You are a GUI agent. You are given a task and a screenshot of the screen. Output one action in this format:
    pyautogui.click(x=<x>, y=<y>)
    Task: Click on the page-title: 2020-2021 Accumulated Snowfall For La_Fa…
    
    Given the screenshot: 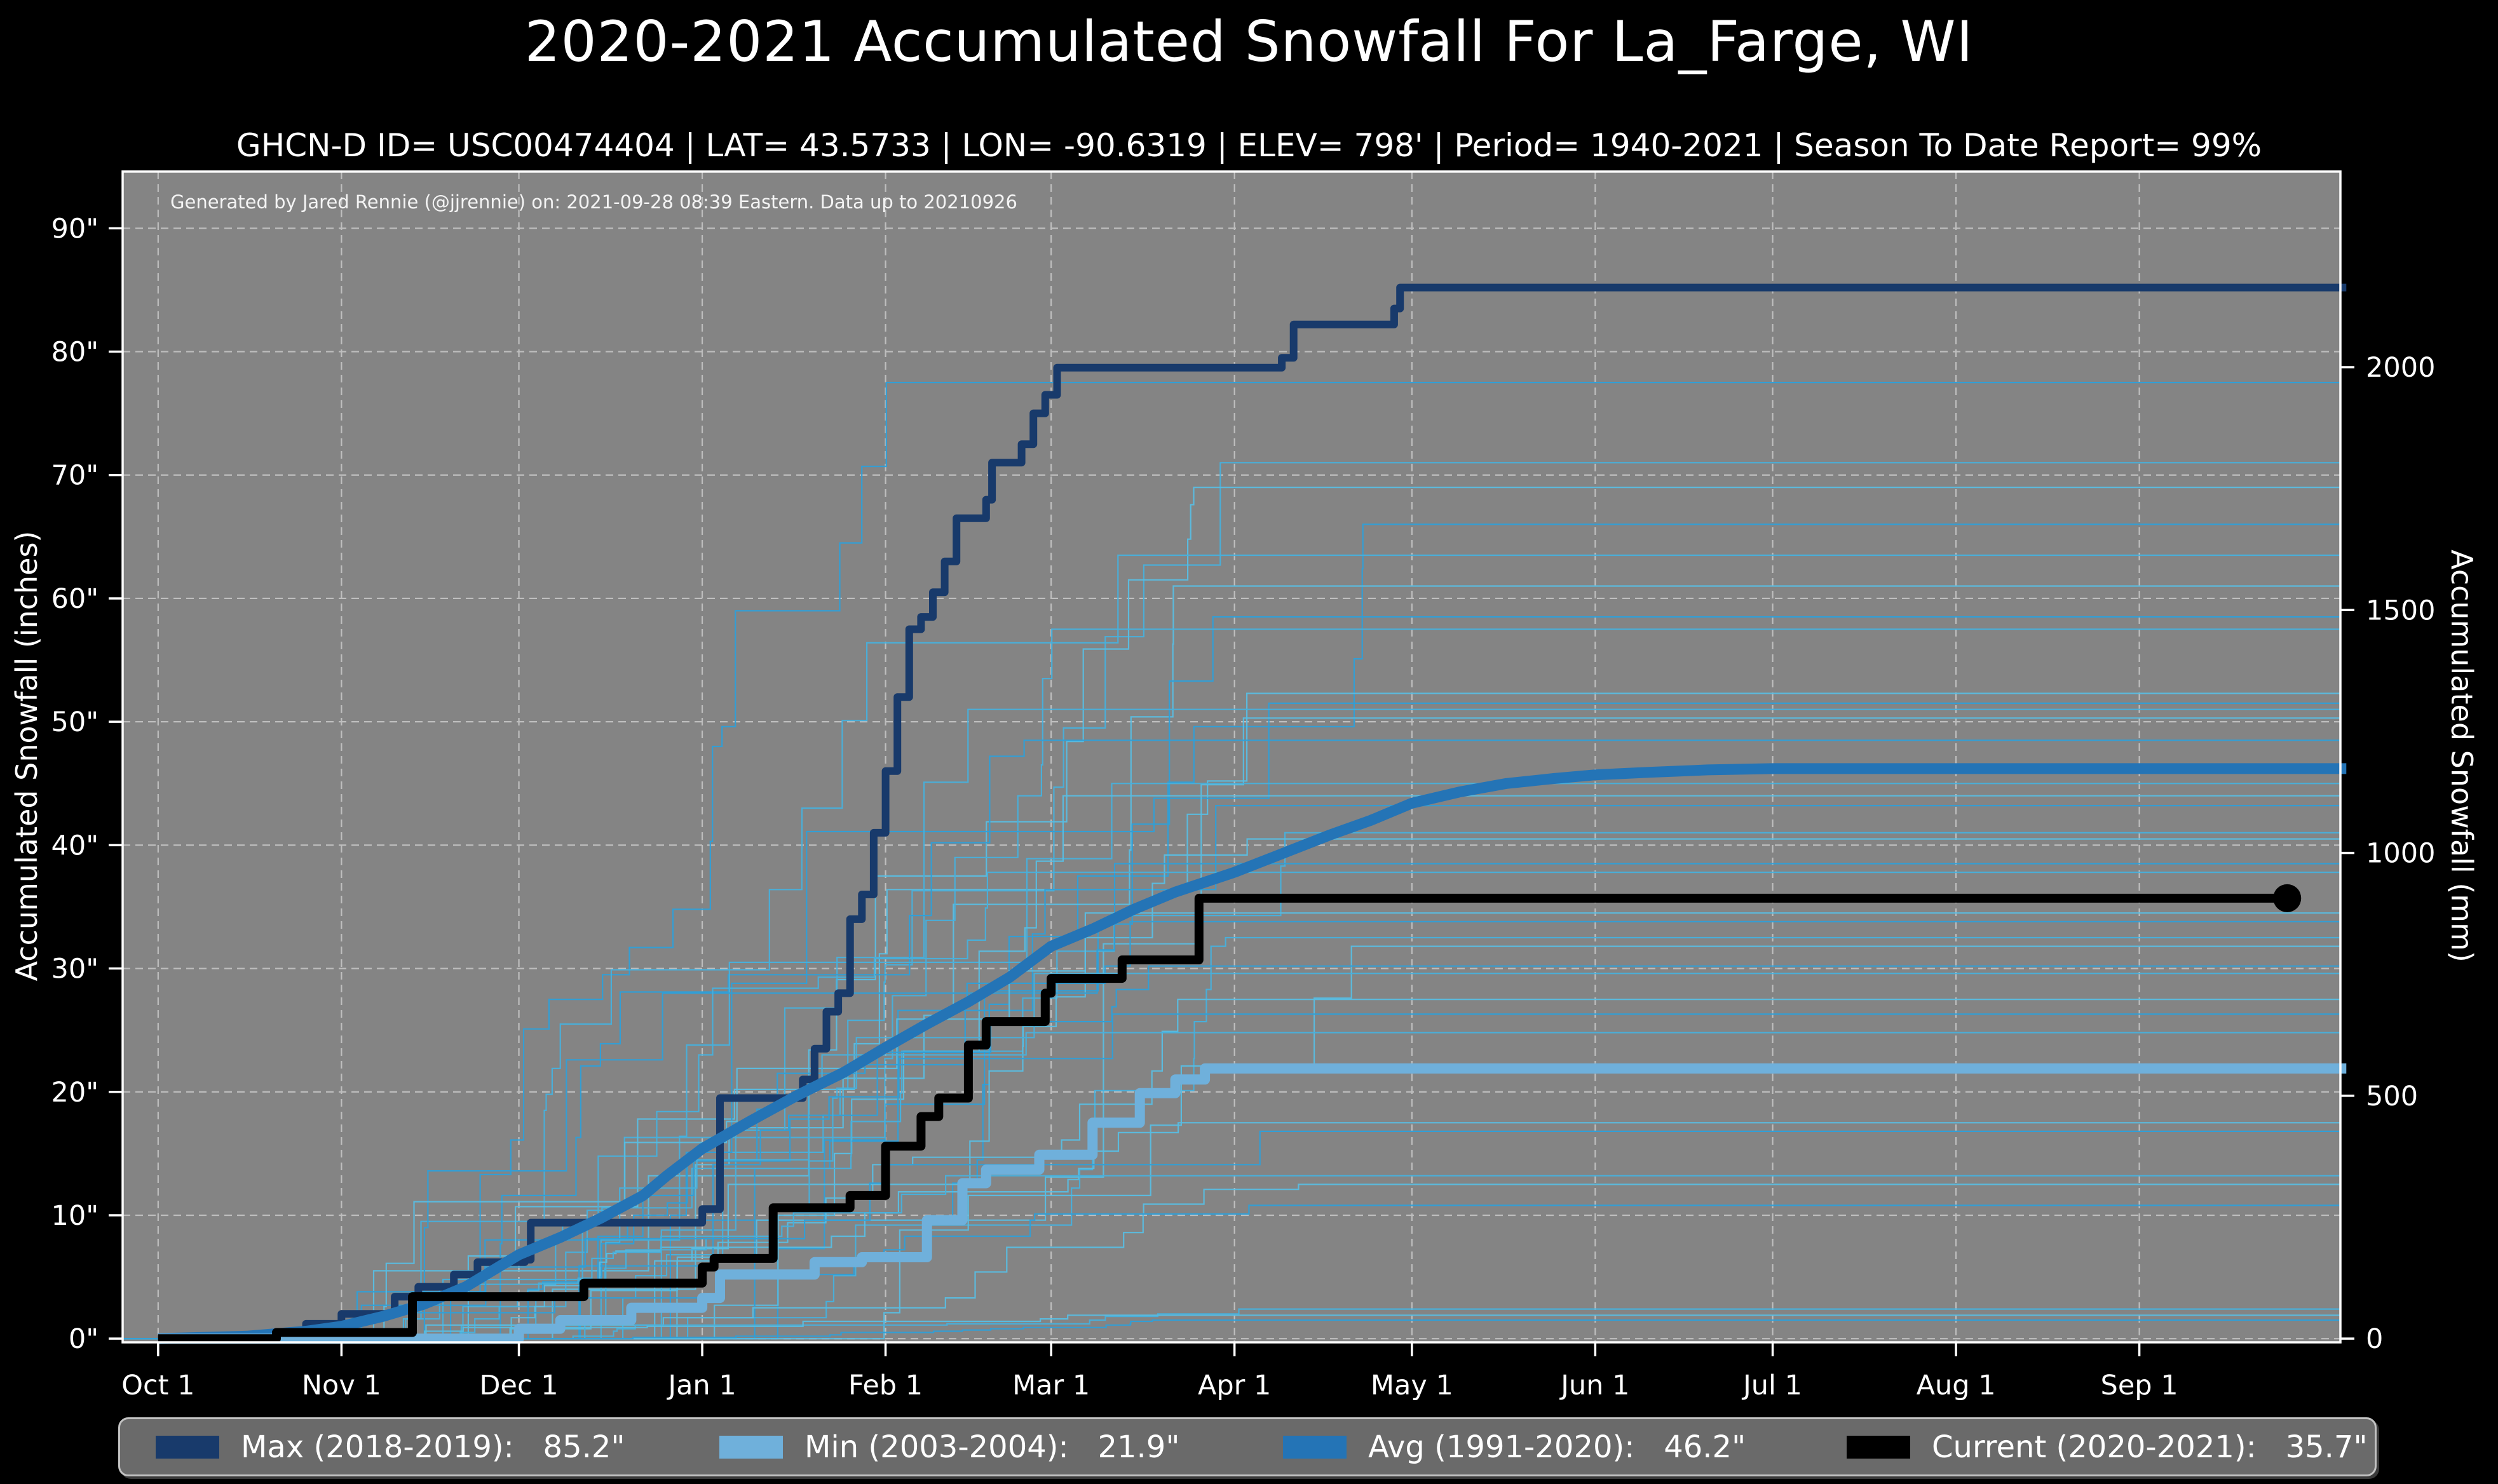 What is the action you would take?
    pyautogui.click(x=1249, y=41)
    